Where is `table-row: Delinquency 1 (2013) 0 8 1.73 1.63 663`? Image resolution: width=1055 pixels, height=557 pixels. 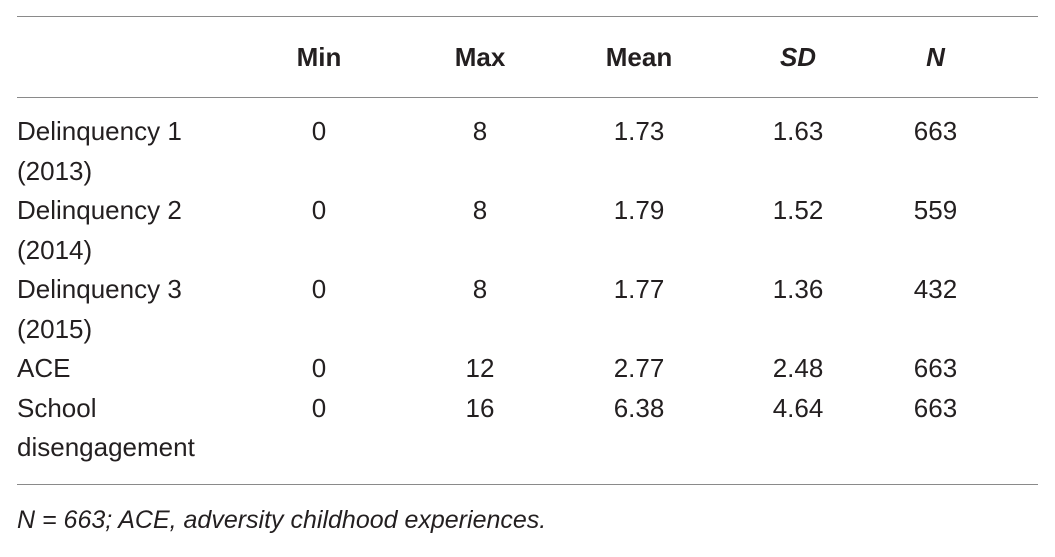 table-row: Delinquency 1 (2013) 0 8 1.73 1.63 663 is located at coordinates (527, 151).